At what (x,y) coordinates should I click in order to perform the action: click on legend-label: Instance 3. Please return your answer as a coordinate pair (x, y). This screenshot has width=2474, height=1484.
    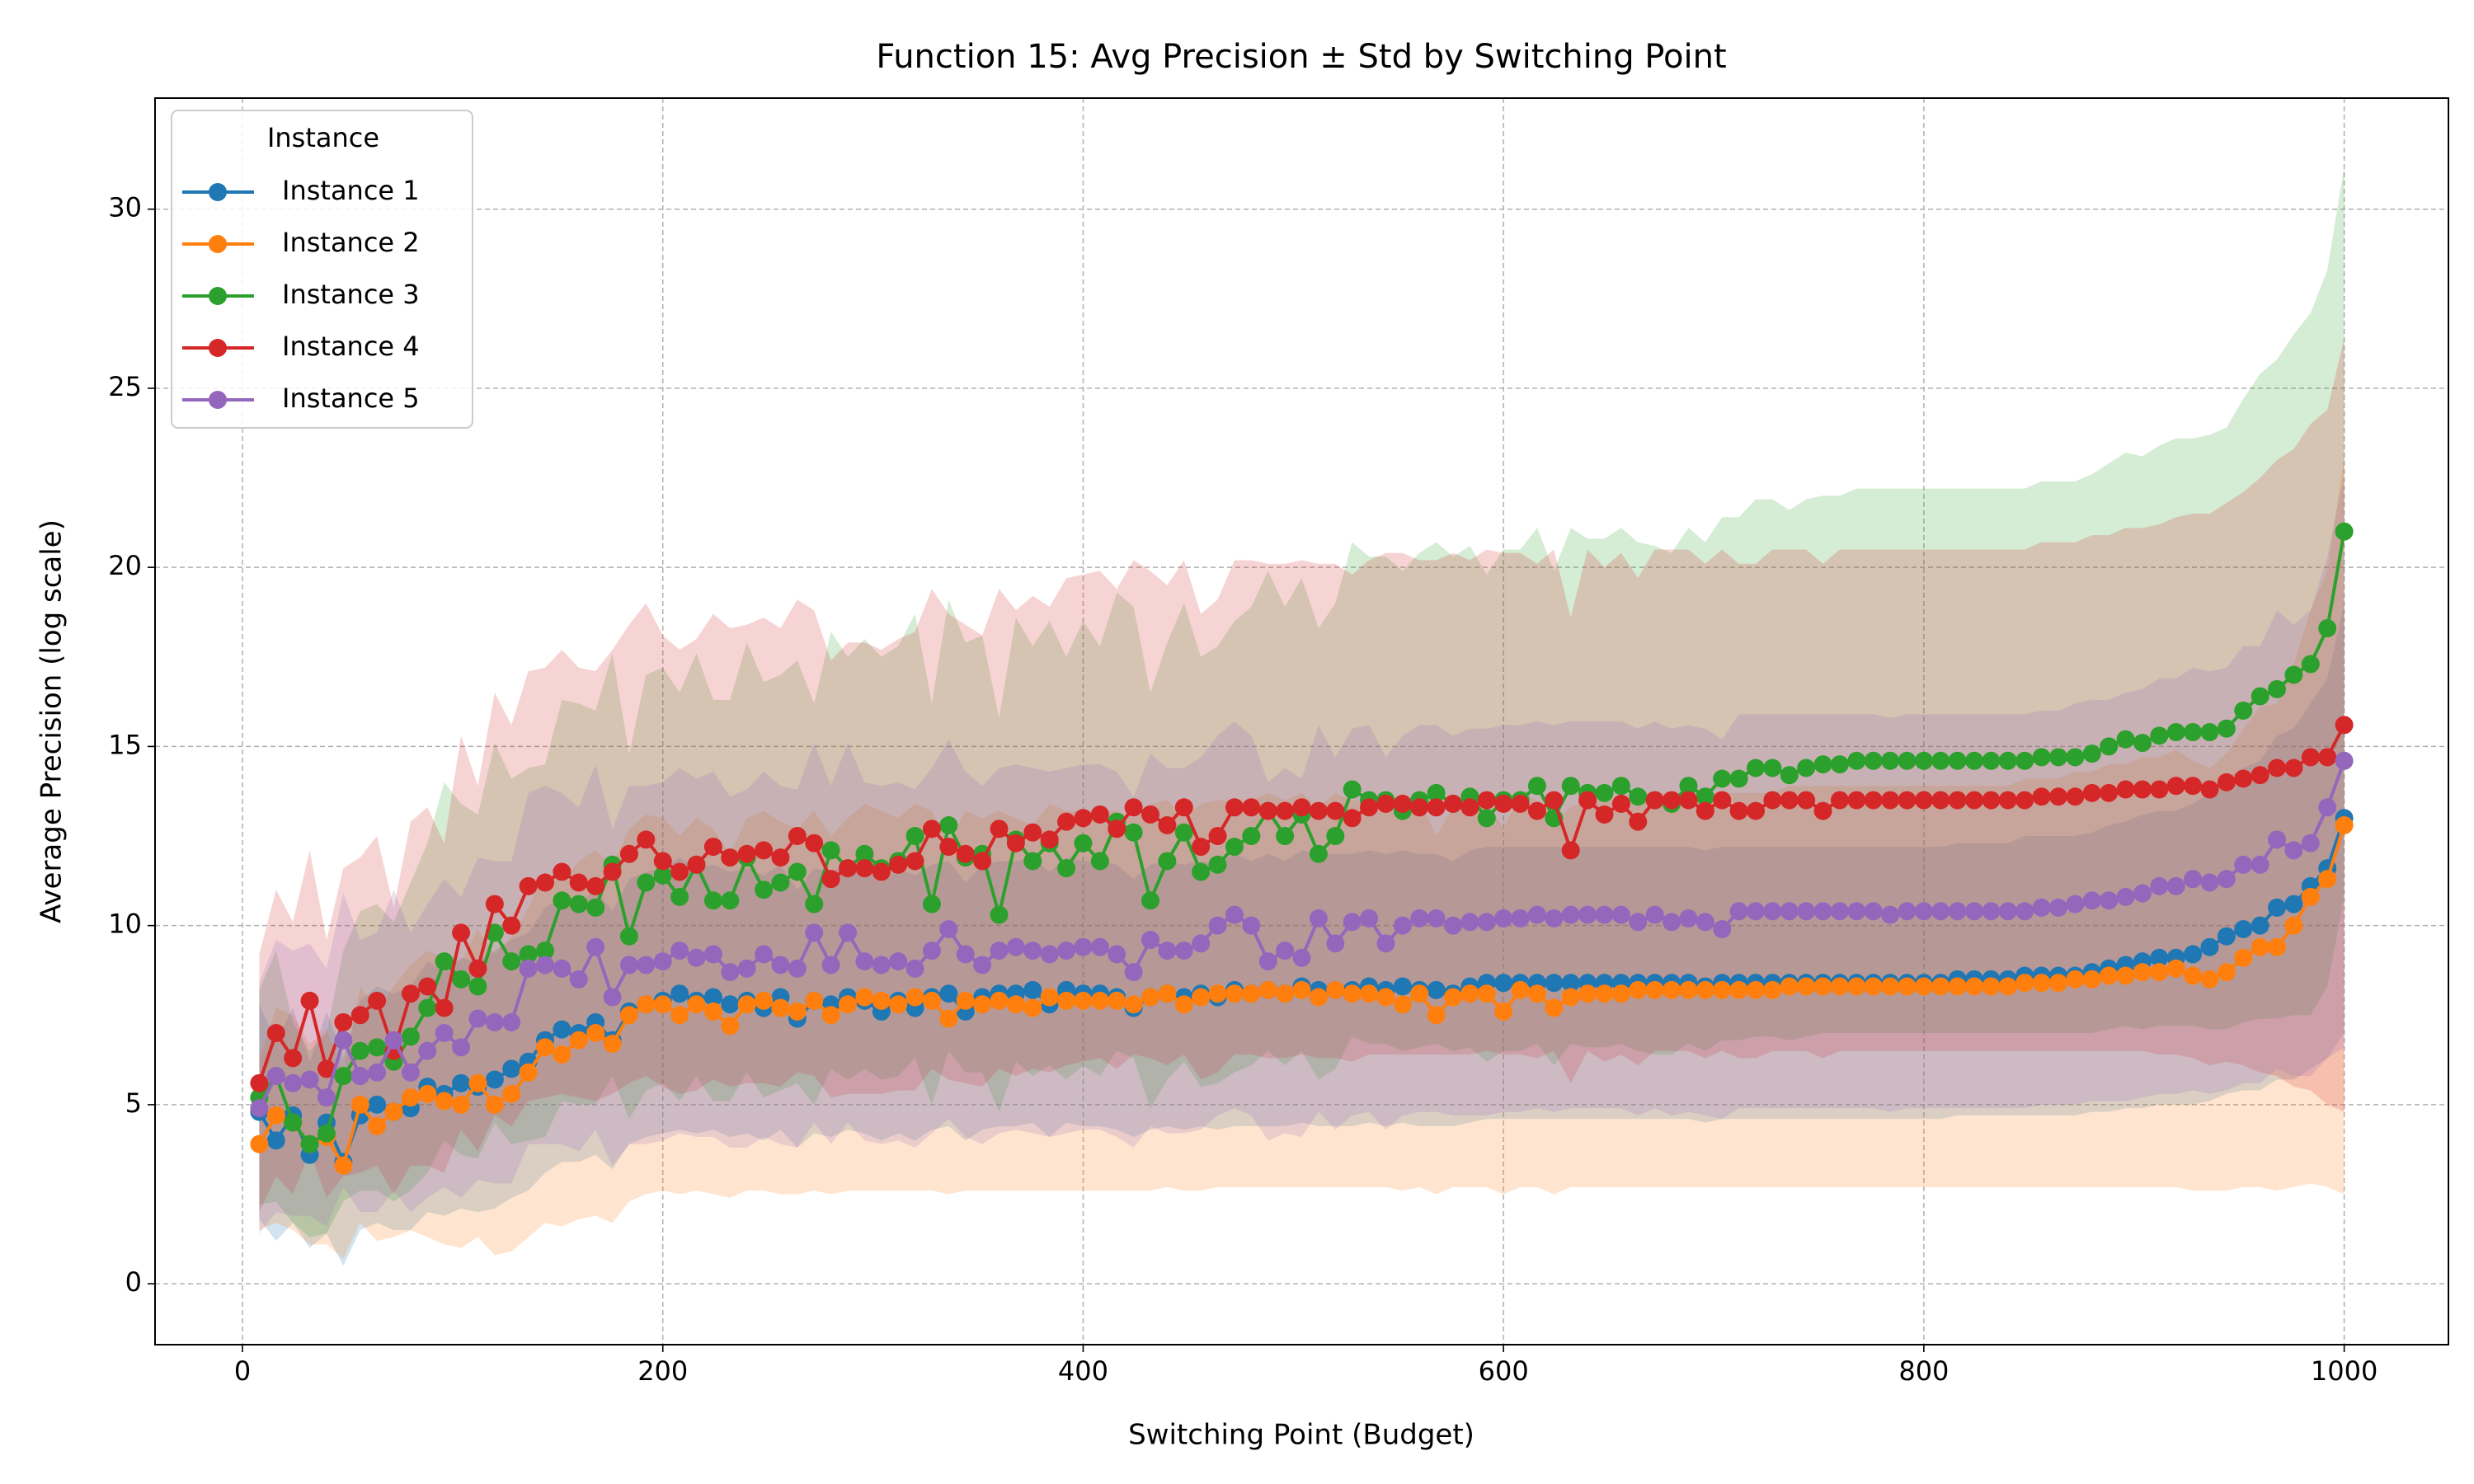
    Looking at the image, I should click on (351, 294).